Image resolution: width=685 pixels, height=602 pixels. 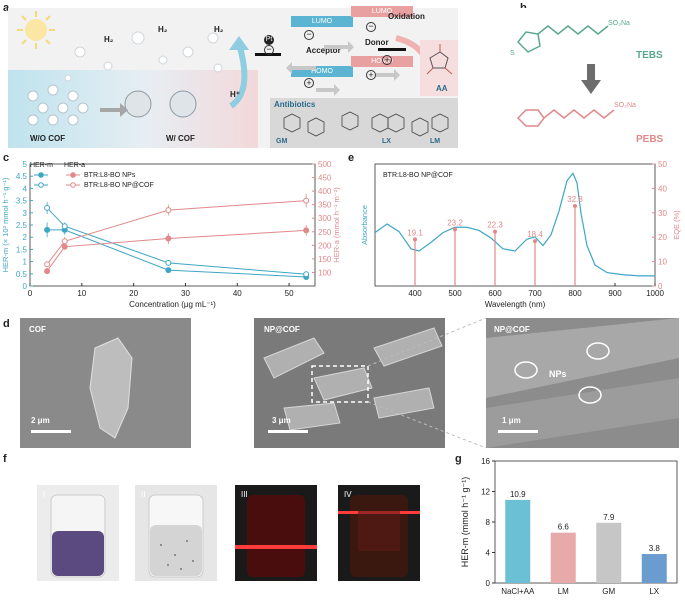 What do you see at coordinates (366, 124) in the screenshot?
I see `antibiotic-structures` at bounding box center [366, 124].